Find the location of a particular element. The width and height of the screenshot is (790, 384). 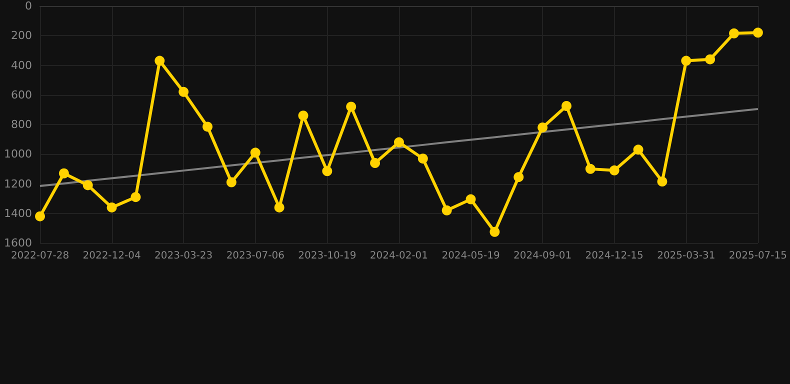

y-tick-label: 200 is located at coordinates (21, 35).